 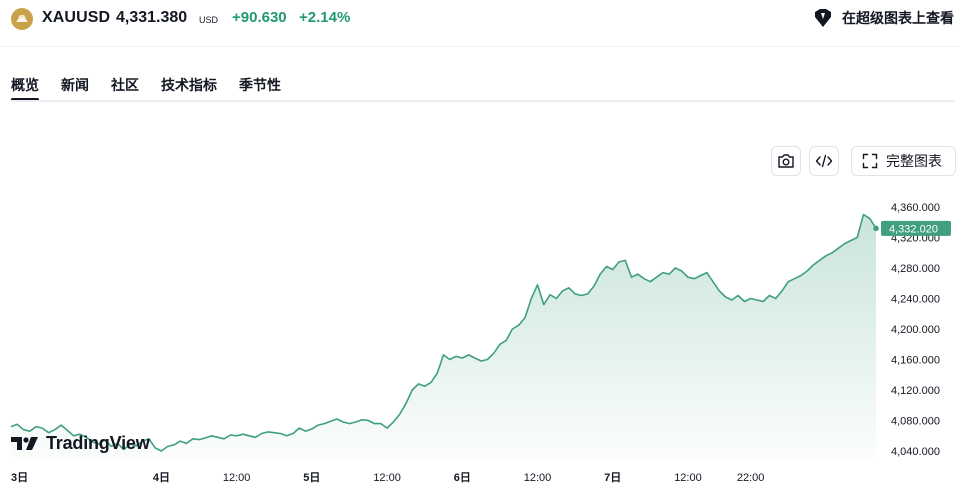 I want to click on tab-seasonals: 季节性, so click(x=260, y=85).